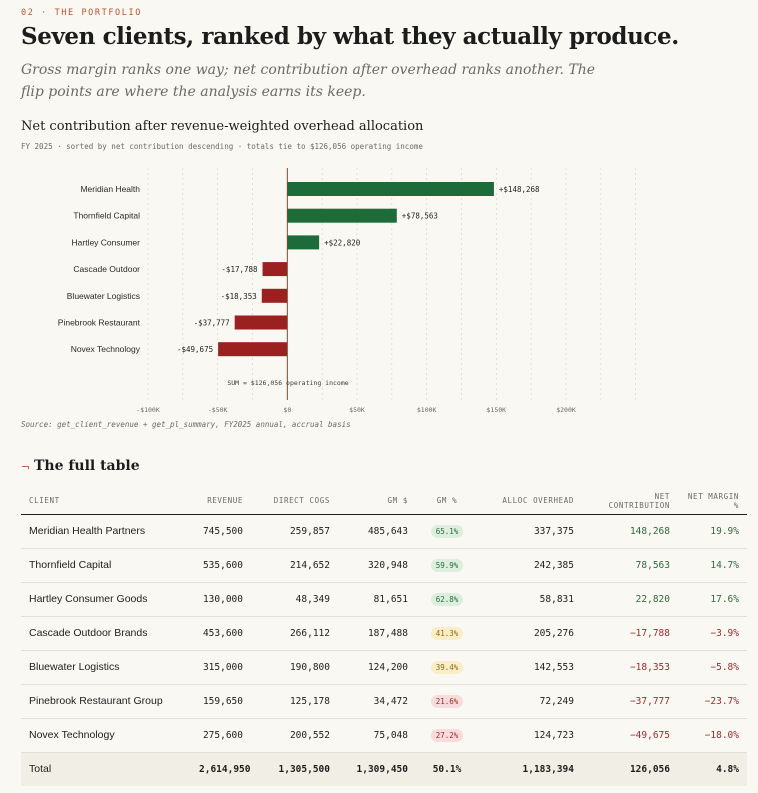 This screenshot has width=758, height=793. Describe the element at coordinates (106, 501) in the screenshot. I see `col-header-client: CLIENT` at that location.